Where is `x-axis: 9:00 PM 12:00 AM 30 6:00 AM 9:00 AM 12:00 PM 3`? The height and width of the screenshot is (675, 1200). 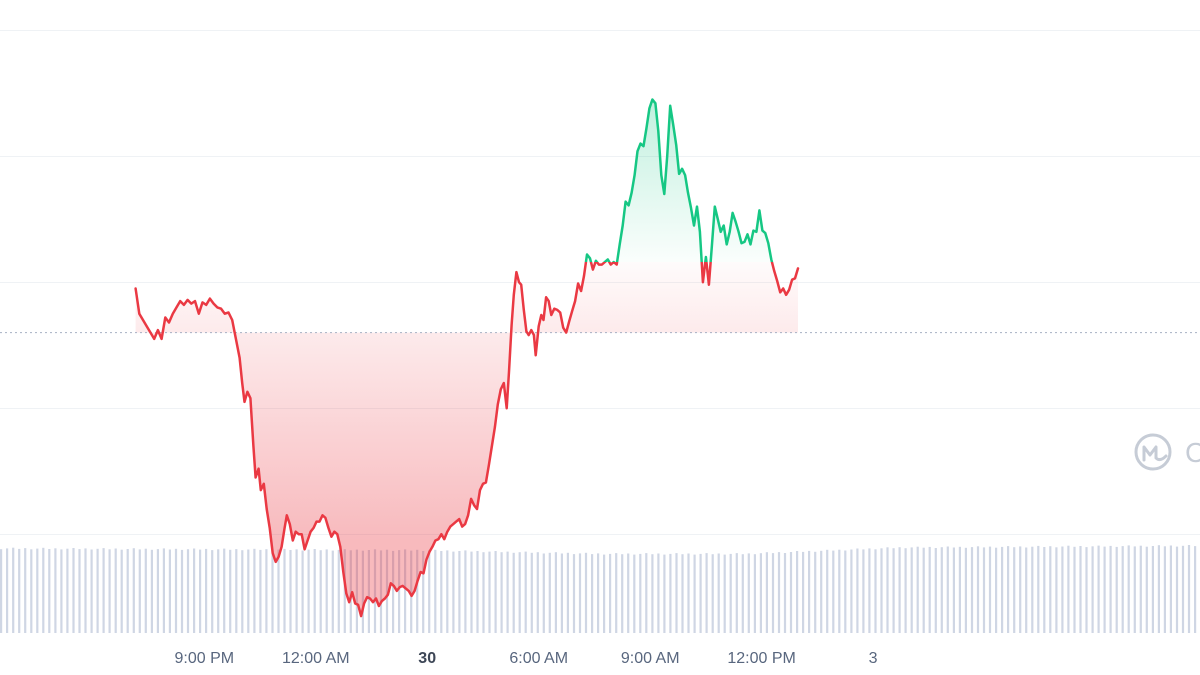 x-axis: 9:00 PM 12:00 AM 30 6:00 AM 9:00 AM 12:00 PM 3 is located at coordinates (526, 658).